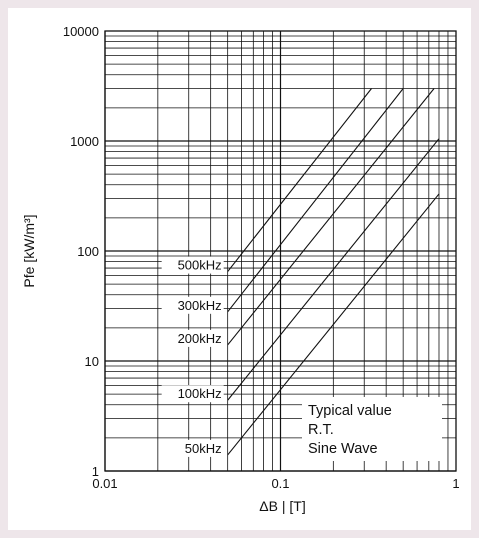  What do you see at coordinates (92, 361) in the screenshot?
I see `y-tick-label: 10` at bounding box center [92, 361].